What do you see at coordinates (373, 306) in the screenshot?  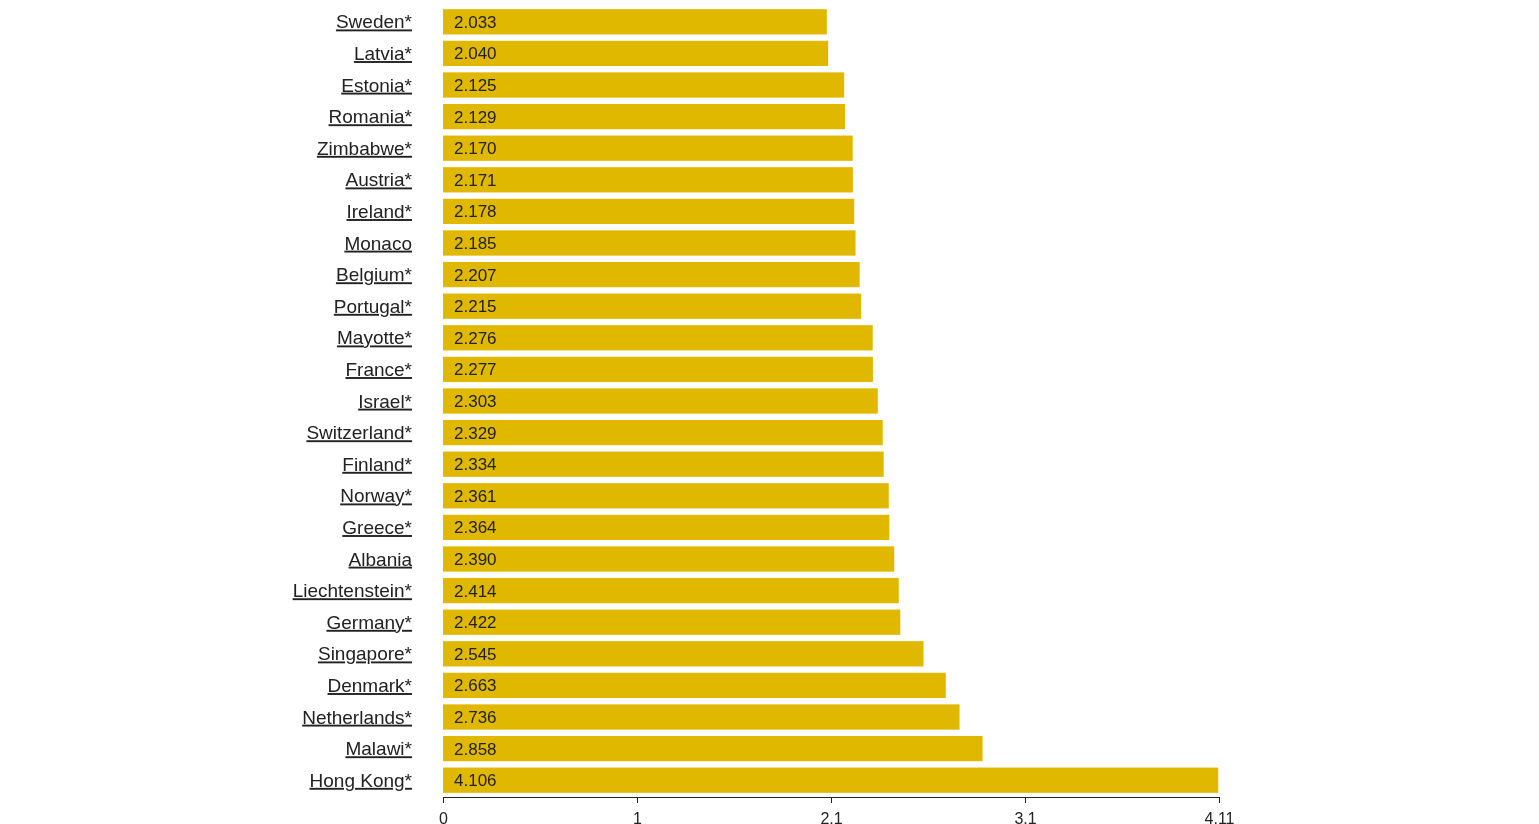 I see `y-tick-label: Portugal*` at bounding box center [373, 306].